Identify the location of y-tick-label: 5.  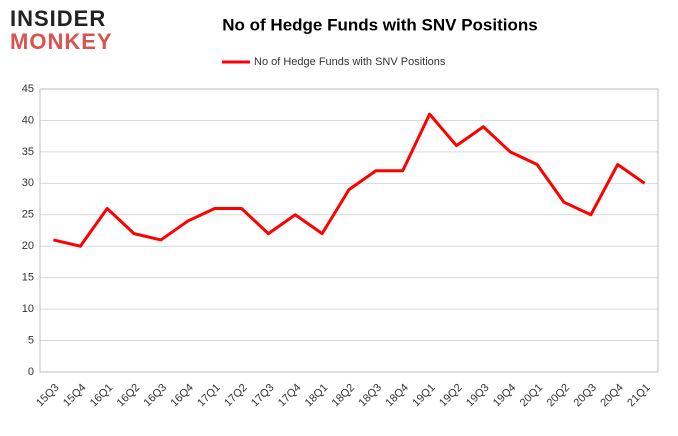
(31, 340).